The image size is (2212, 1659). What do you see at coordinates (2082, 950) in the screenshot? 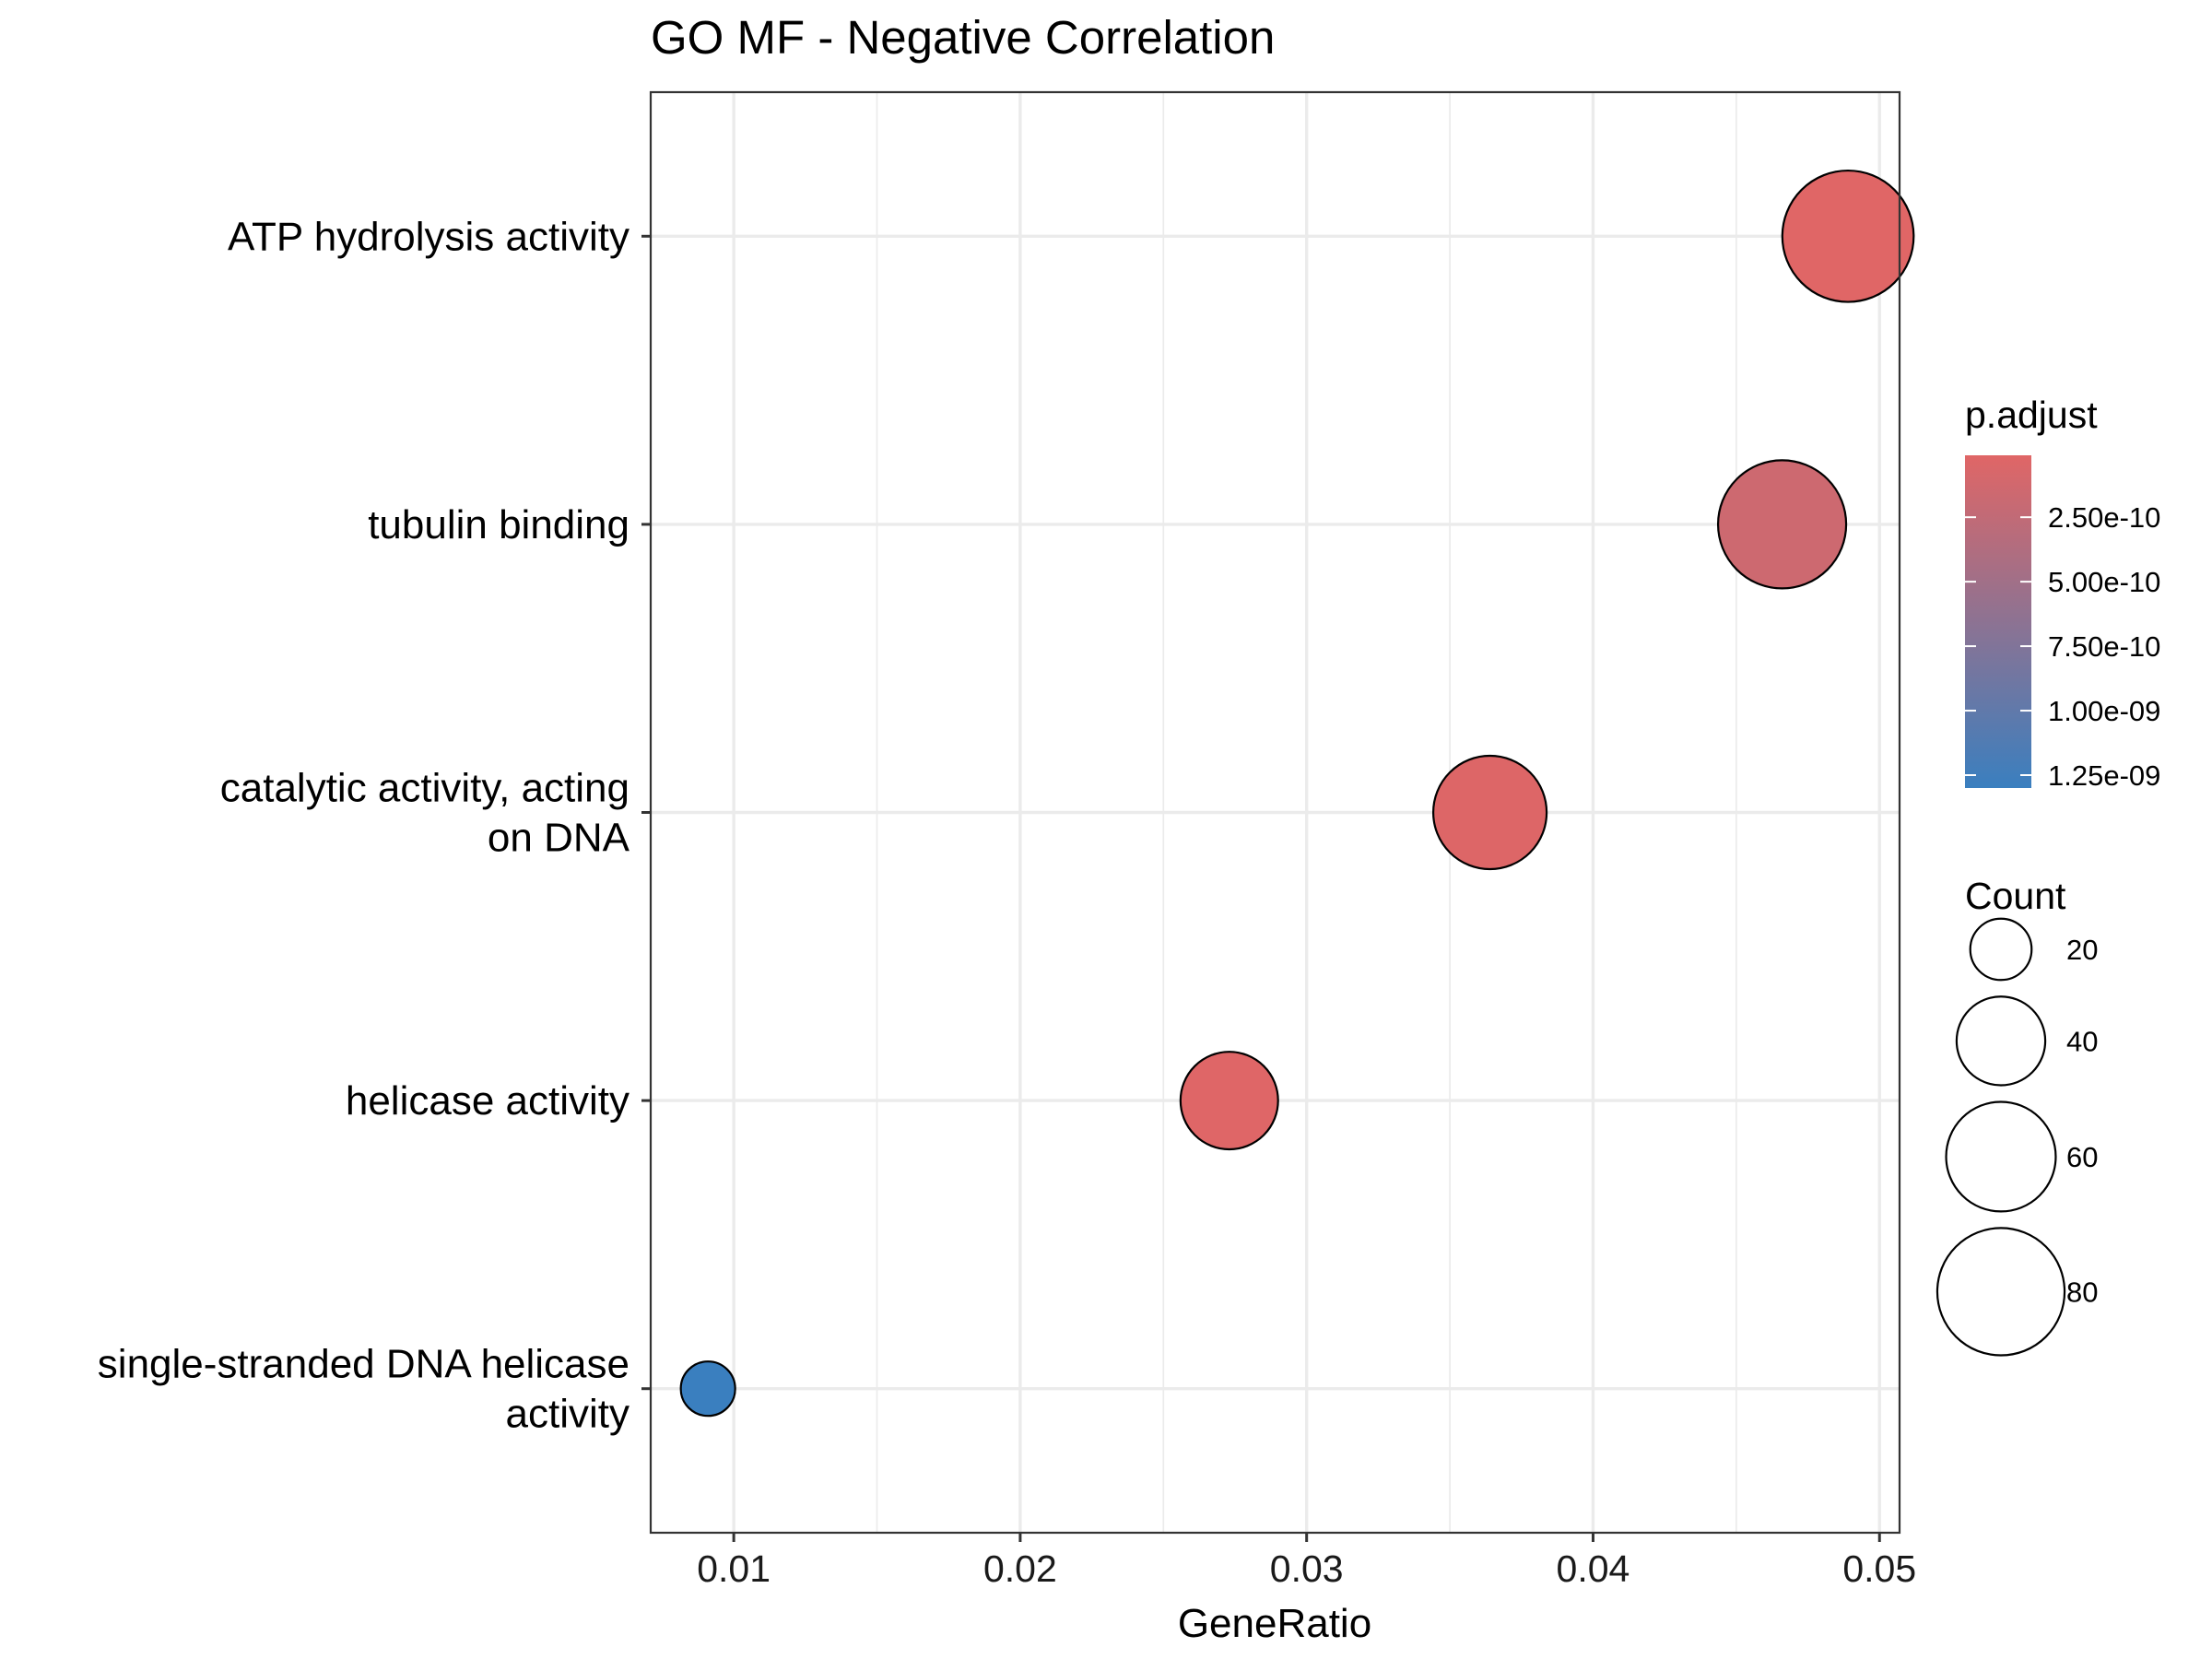
I see `size-legend-label: 20` at bounding box center [2082, 950].